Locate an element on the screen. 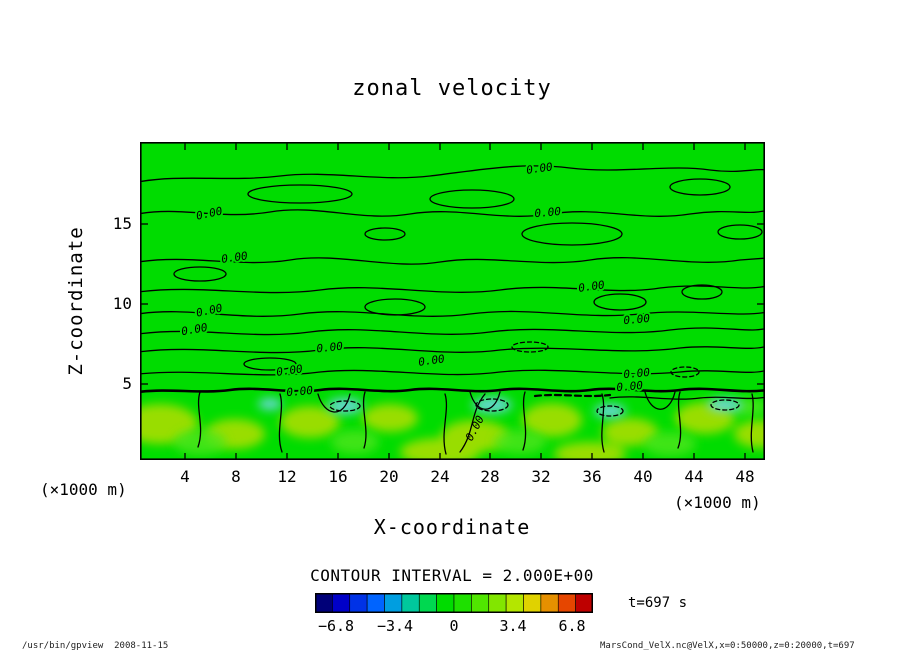  x-tick-label: 32 is located at coordinates (541, 476).